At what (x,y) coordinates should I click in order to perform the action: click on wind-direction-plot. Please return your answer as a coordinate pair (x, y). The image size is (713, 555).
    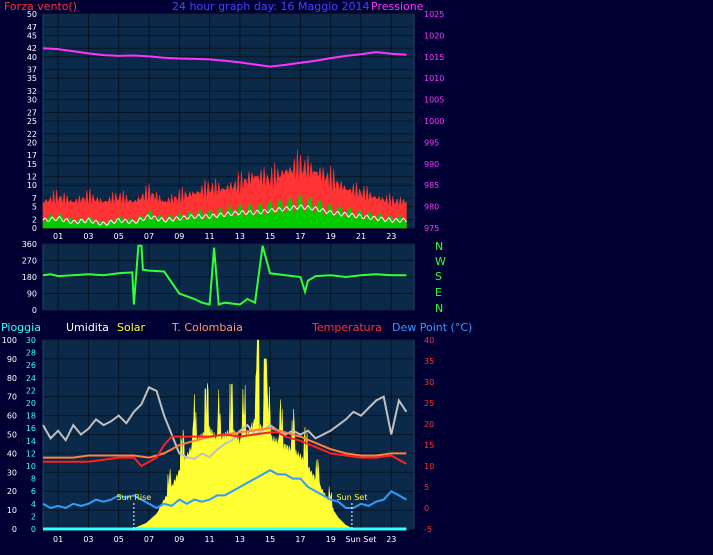
    Looking at the image, I should click on (224, 275).